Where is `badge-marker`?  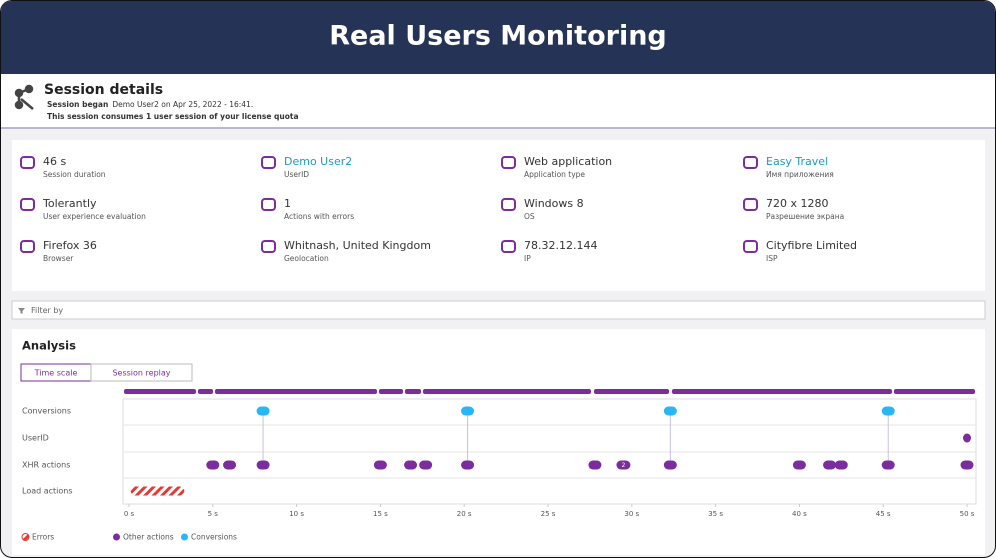
badge-marker is located at coordinates (623, 465).